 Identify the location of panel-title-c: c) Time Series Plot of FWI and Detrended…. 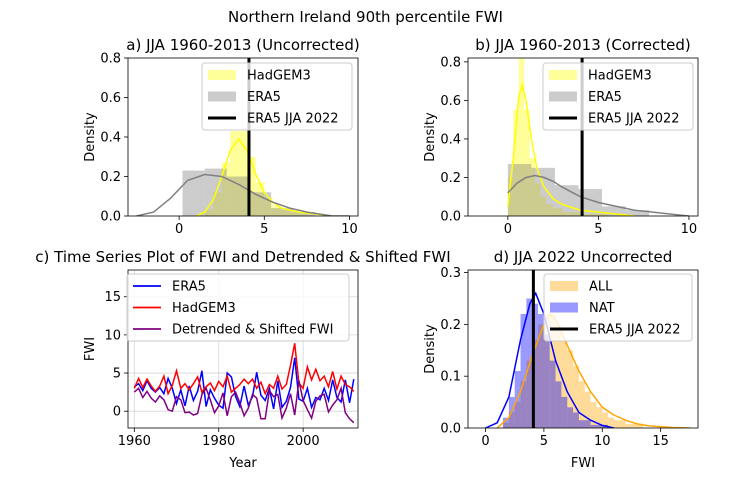
(242, 257).